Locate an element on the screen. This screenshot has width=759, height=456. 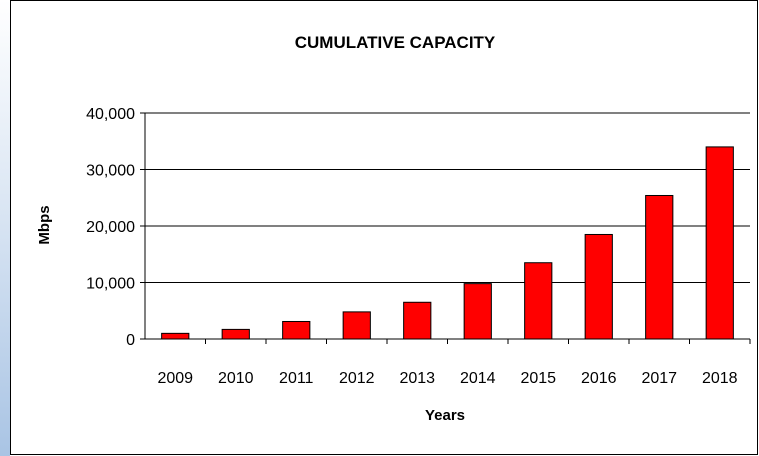
bar-2016 is located at coordinates (598, 286).